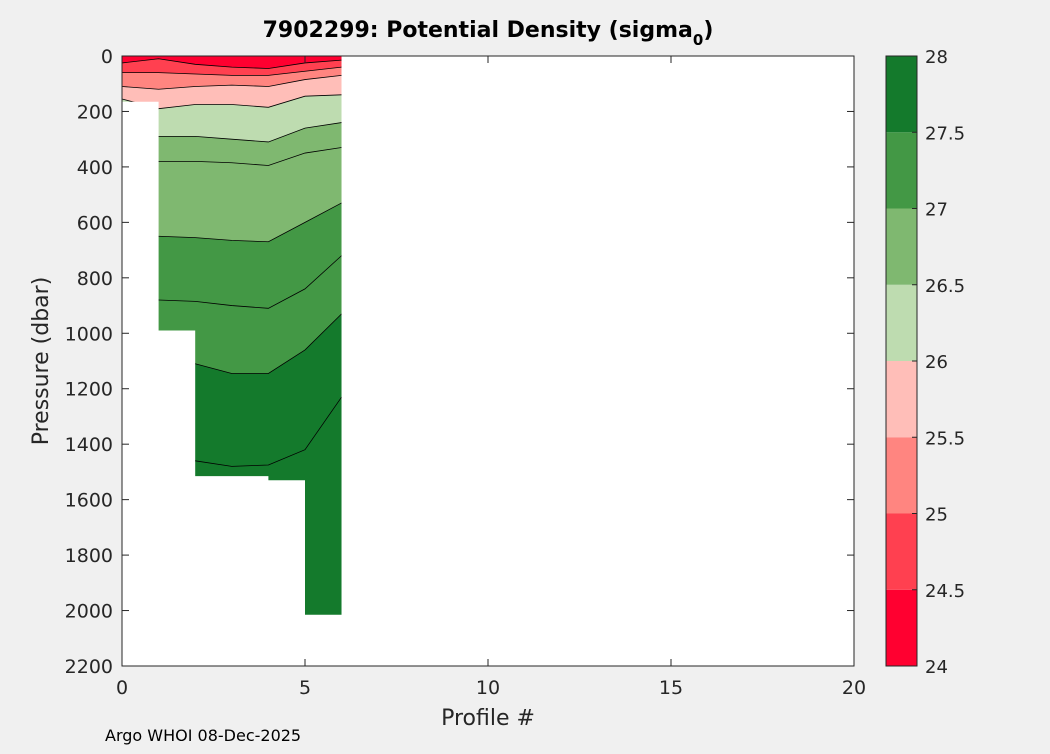 The height and width of the screenshot is (754, 1050). What do you see at coordinates (89, 612) in the screenshot?
I see `y-tick-label: 2000` at bounding box center [89, 612].